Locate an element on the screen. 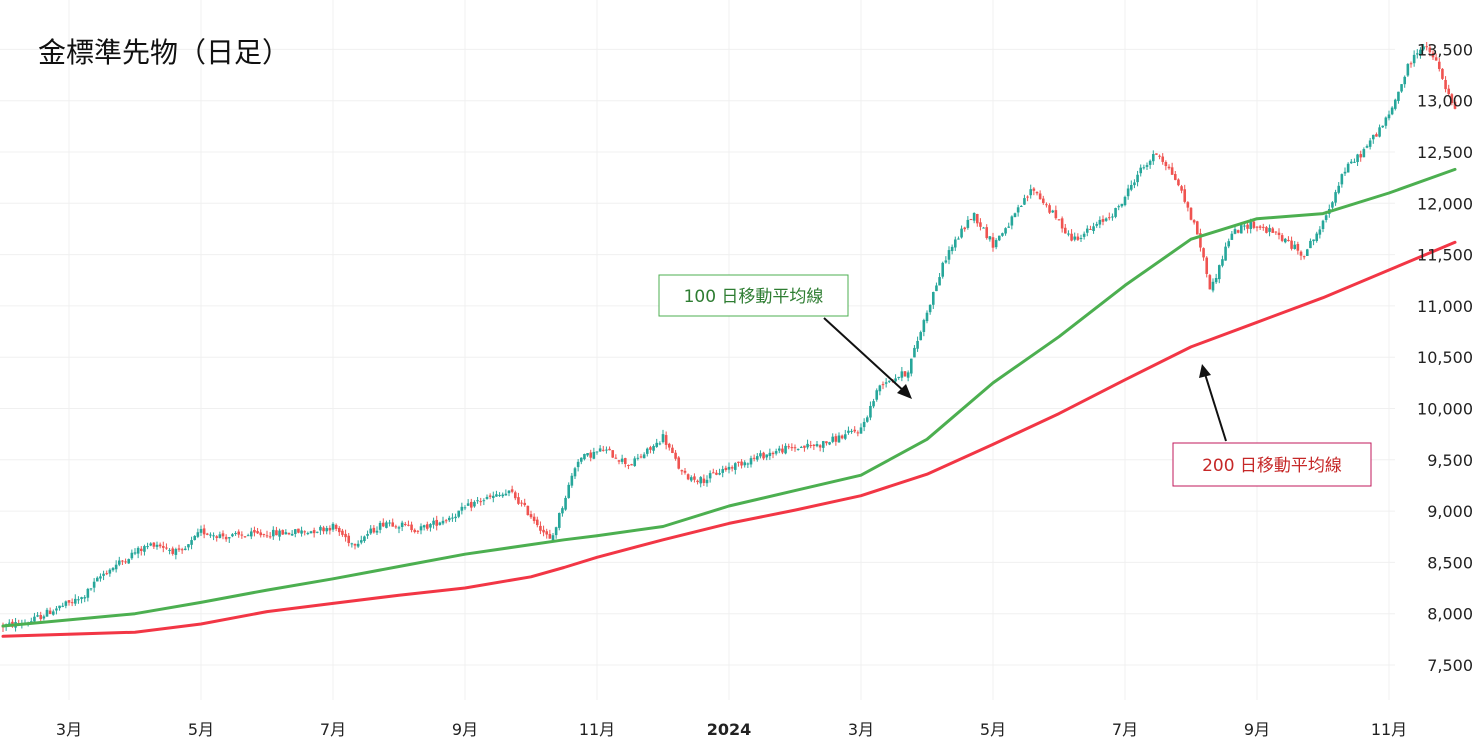 This screenshot has height=752, width=1481. annotation-200ma-box is located at coordinates (1272, 464).